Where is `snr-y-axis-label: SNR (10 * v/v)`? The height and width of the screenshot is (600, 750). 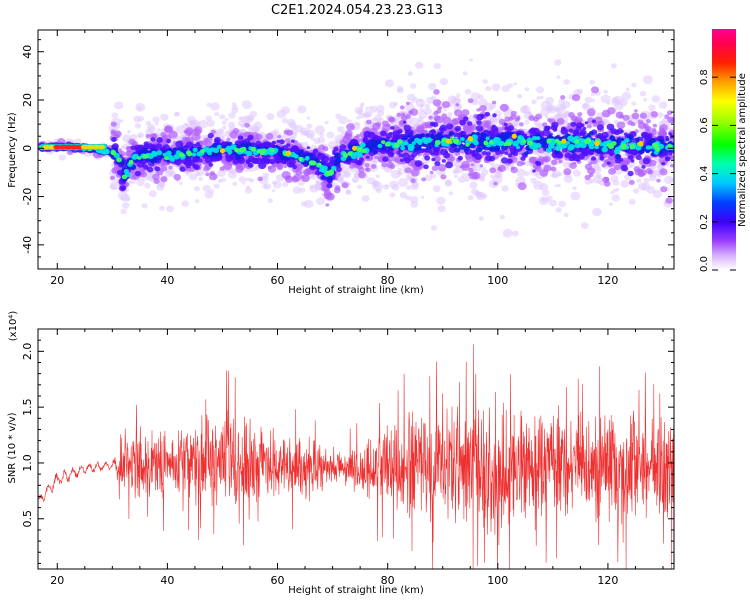
snr-y-axis-label: SNR (10 * v/v) is located at coordinates (12, 447).